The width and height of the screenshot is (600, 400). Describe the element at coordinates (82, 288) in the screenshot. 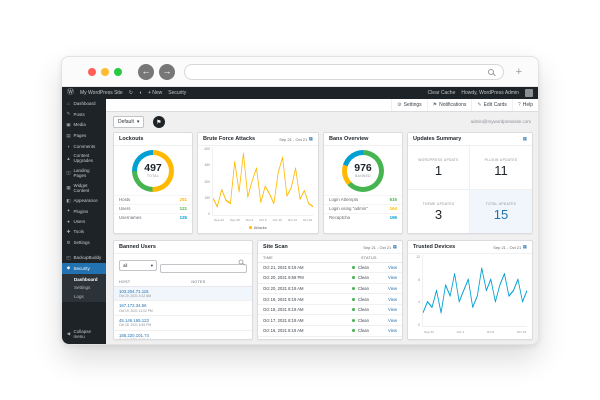

I see `submenu-item-settings: Settings` at that location.